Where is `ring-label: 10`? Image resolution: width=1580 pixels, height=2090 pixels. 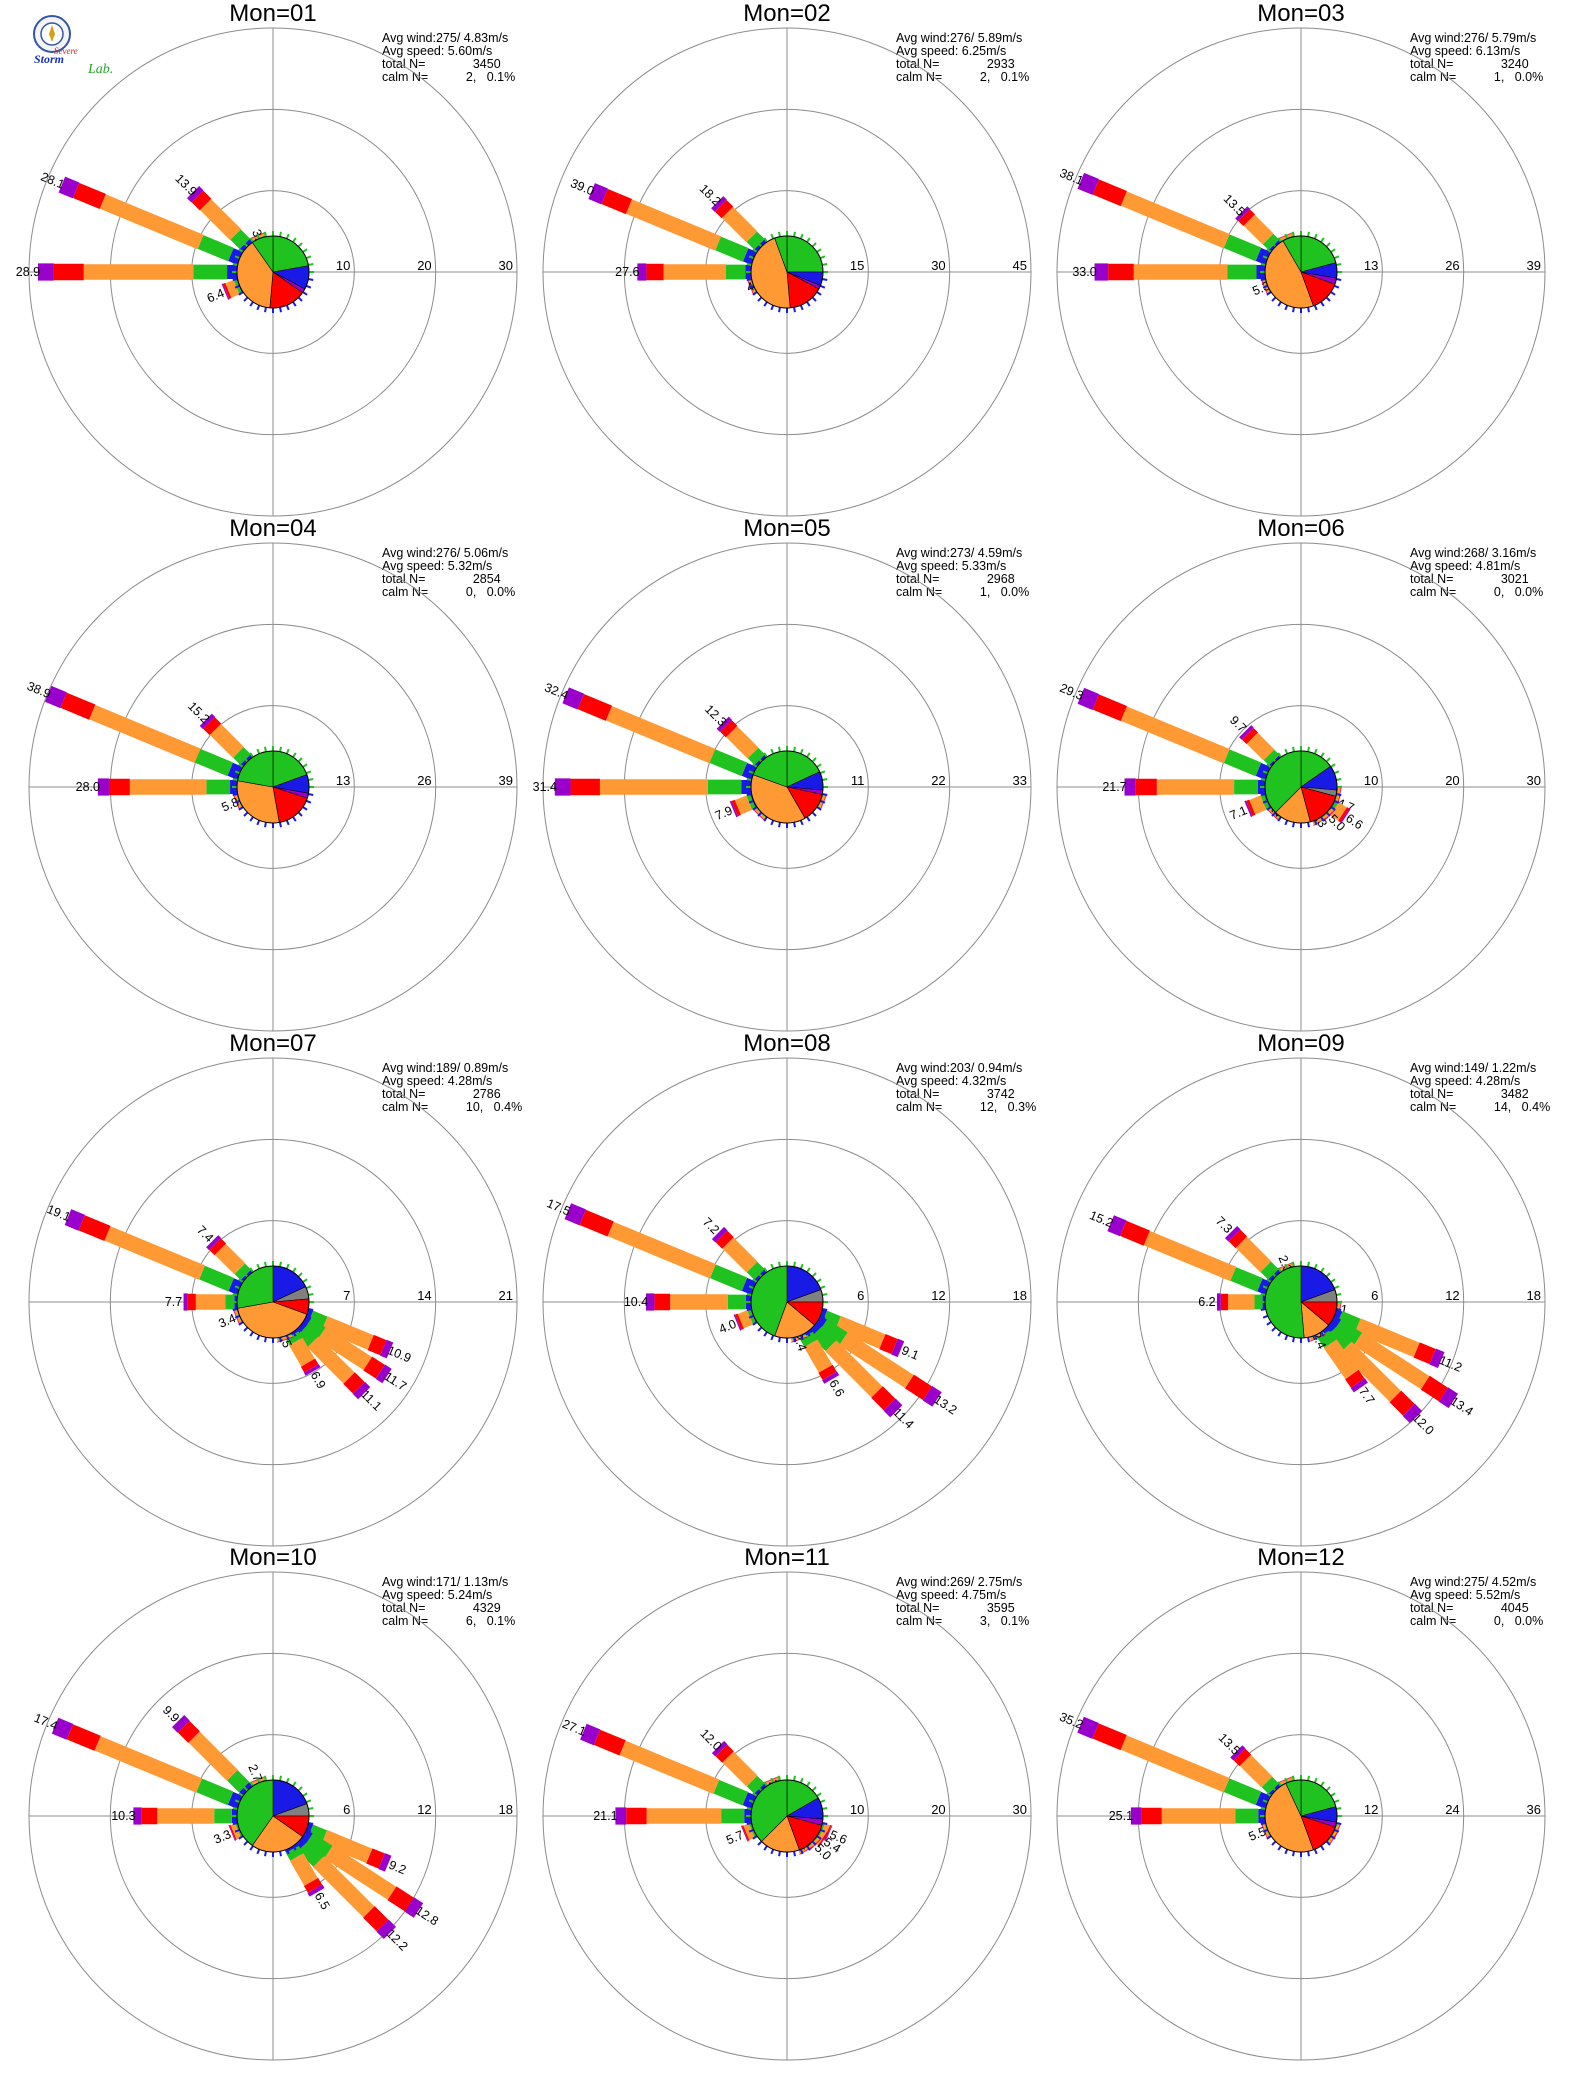
ring-label: 10 is located at coordinates (343, 265).